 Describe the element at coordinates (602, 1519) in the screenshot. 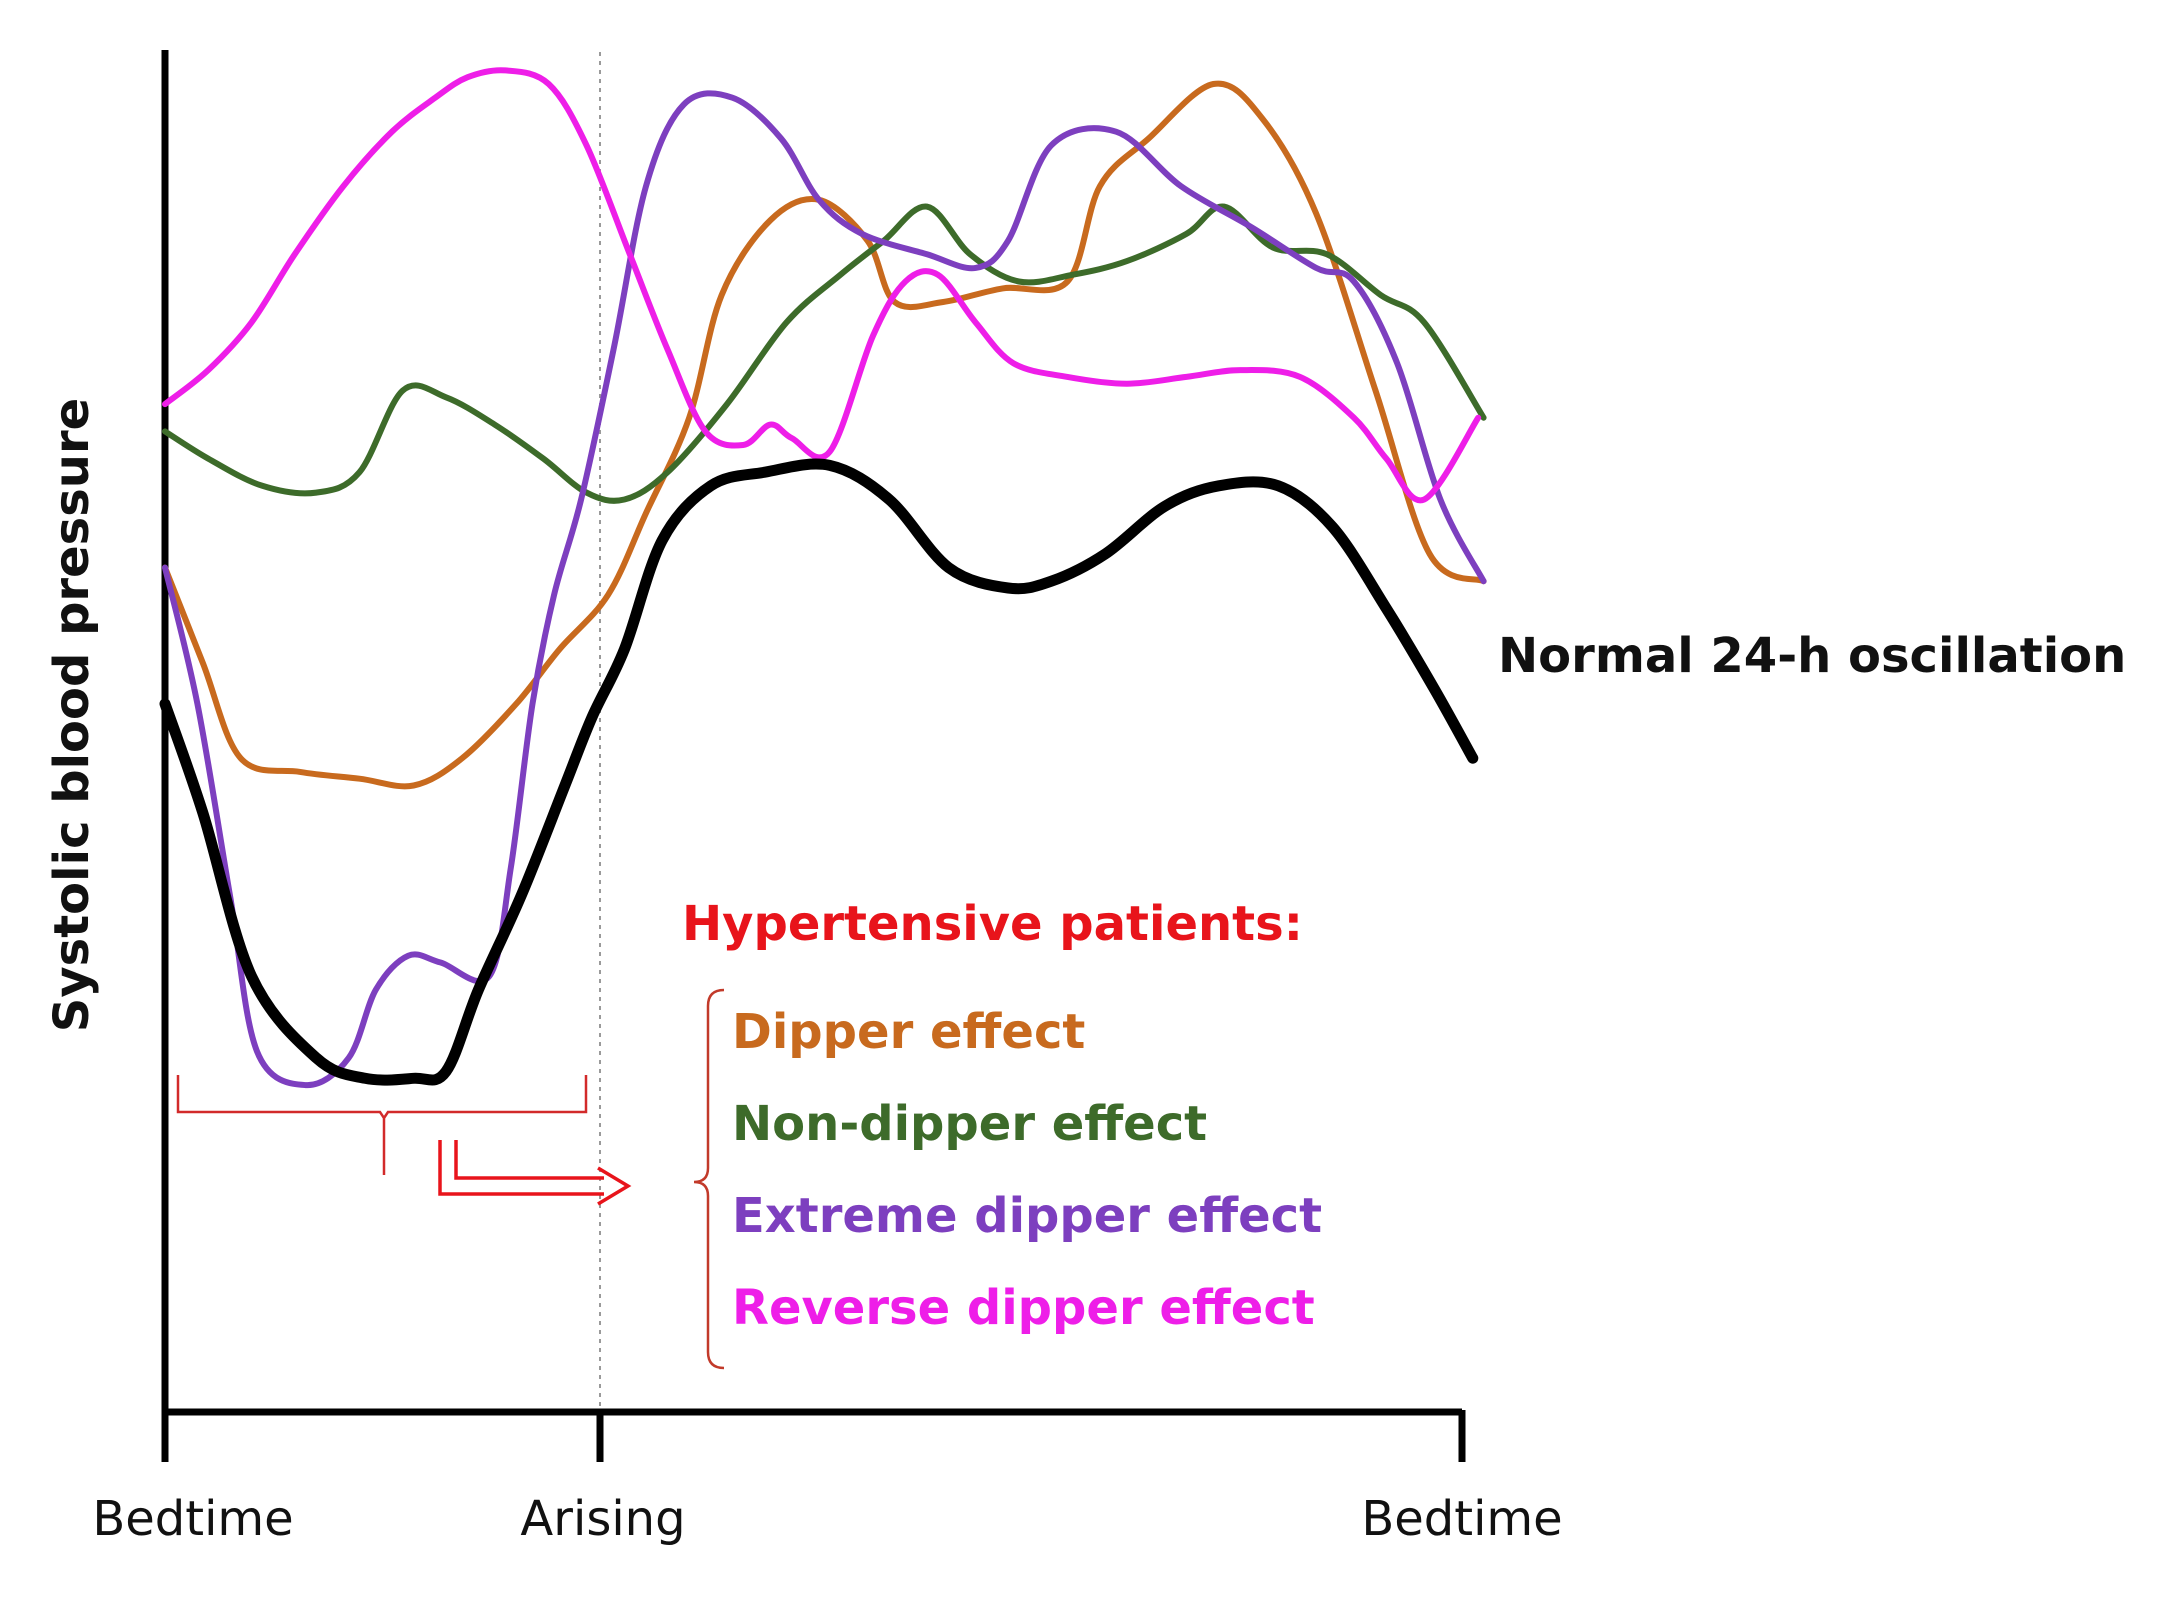

I see `x-tick-label-arising: Arising` at that location.